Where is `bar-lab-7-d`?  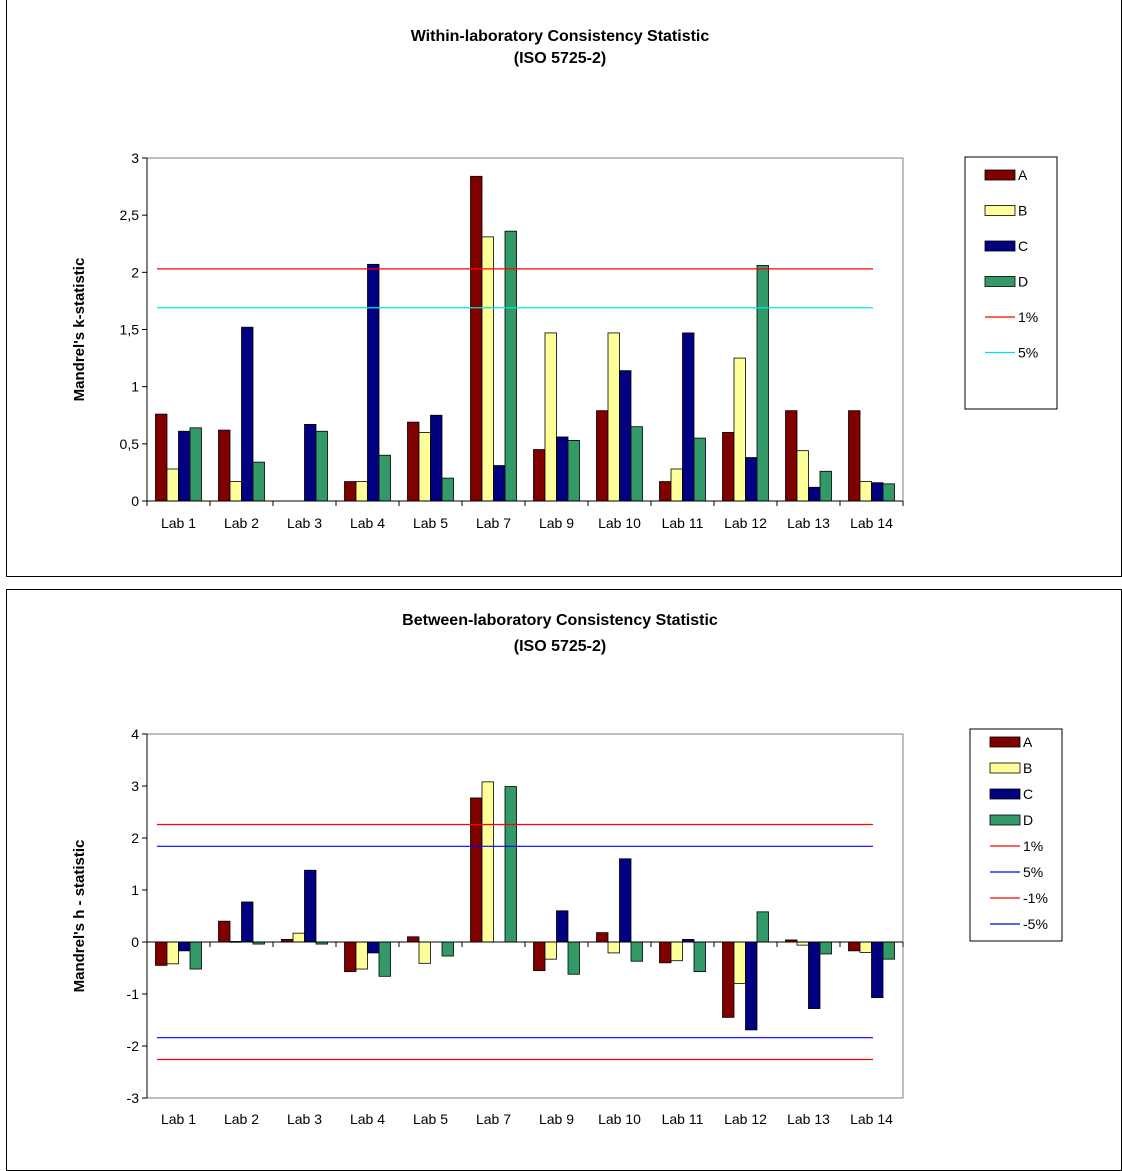
bar-lab-7-d is located at coordinates (510, 864).